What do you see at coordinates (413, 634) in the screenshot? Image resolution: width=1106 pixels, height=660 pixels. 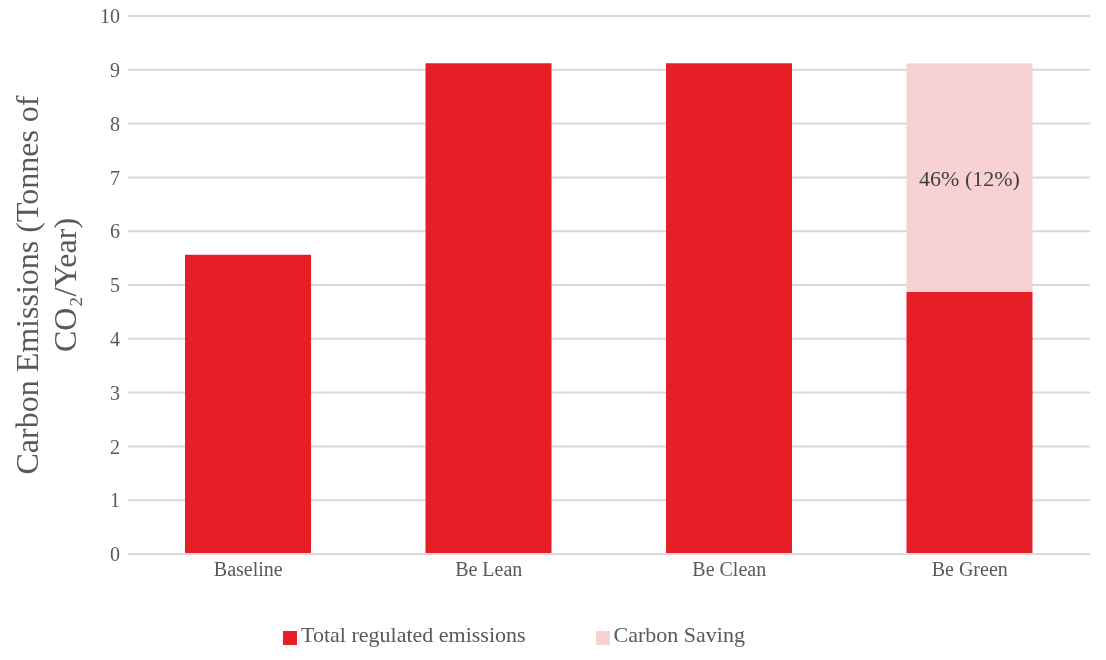 I see `legend-label: Total regulated emissions` at bounding box center [413, 634].